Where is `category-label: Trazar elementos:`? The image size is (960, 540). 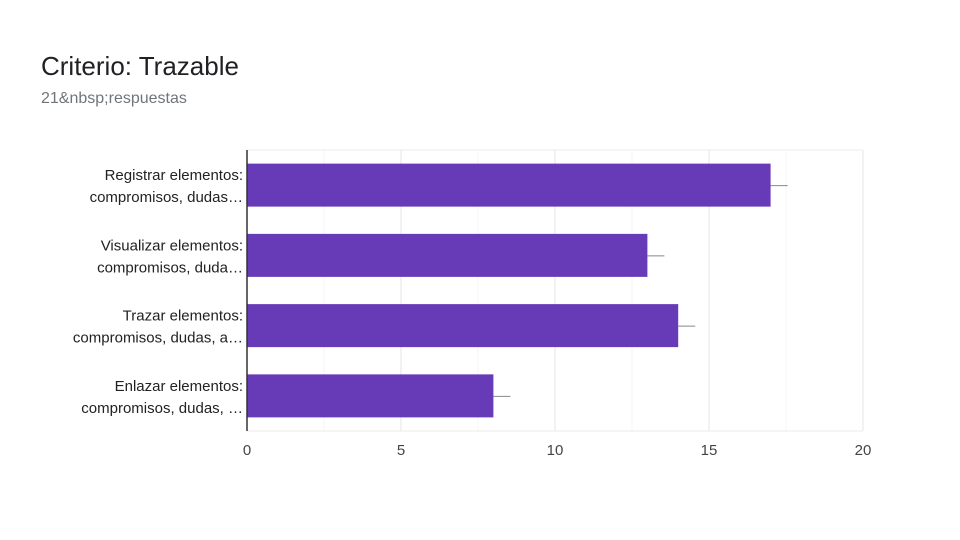
category-label: Trazar elementos: is located at coordinates (183, 316).